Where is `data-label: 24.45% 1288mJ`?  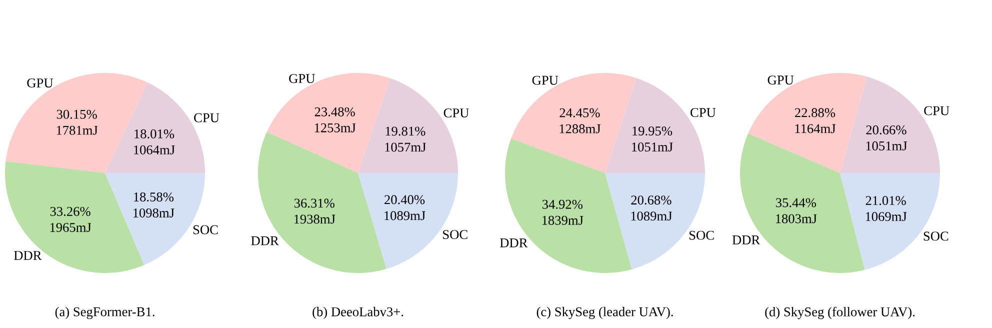 data-label: 24.45% 1288mJ is located at coordinates (580, 121).